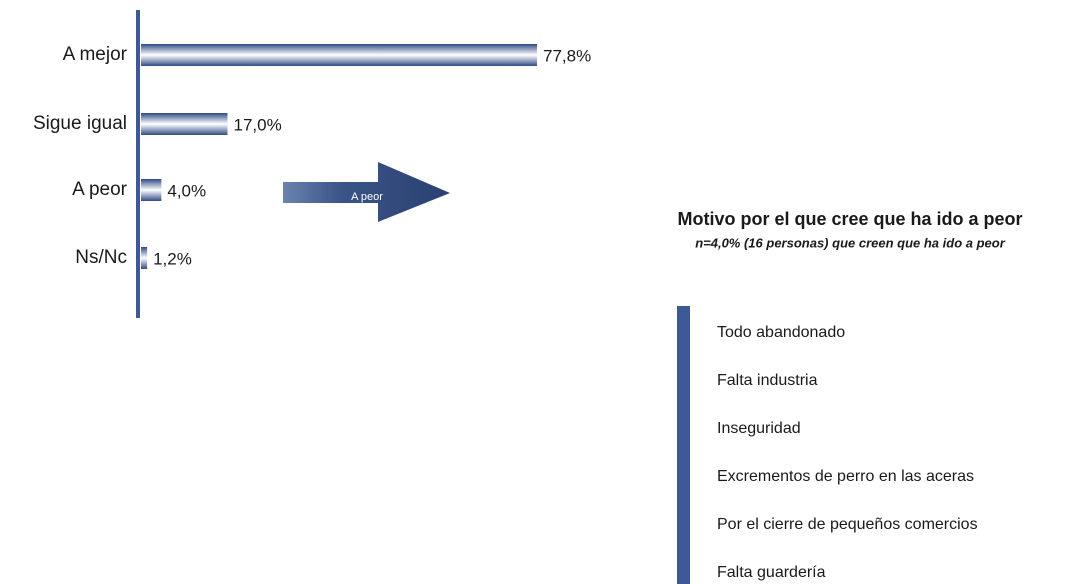 The image size is (1077, 584). What do you see at coordinates (759, 428) in the screenshot?
I see `category-label: Inseguridad` at bounding box center [759, 428].